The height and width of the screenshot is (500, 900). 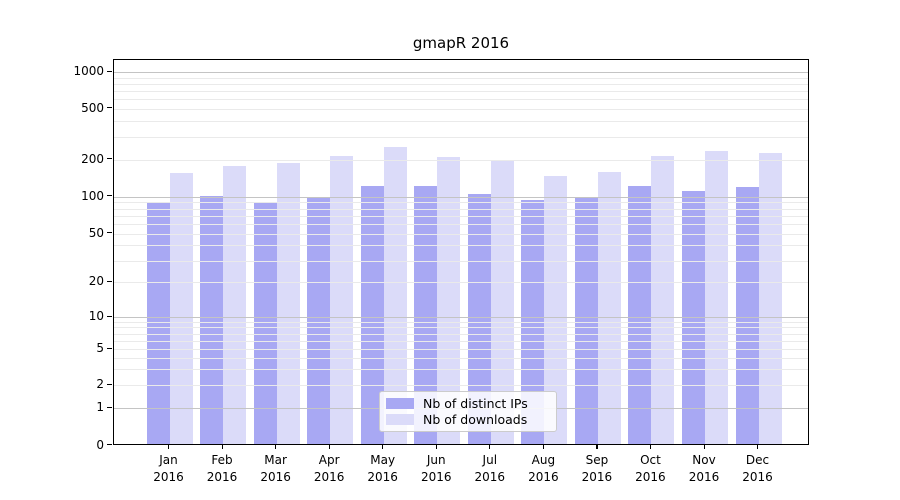 What do you see at coordinates (650, 460) in the screenshot?
I see `x-tick-month: Oct` at bounding box center [650, 460].